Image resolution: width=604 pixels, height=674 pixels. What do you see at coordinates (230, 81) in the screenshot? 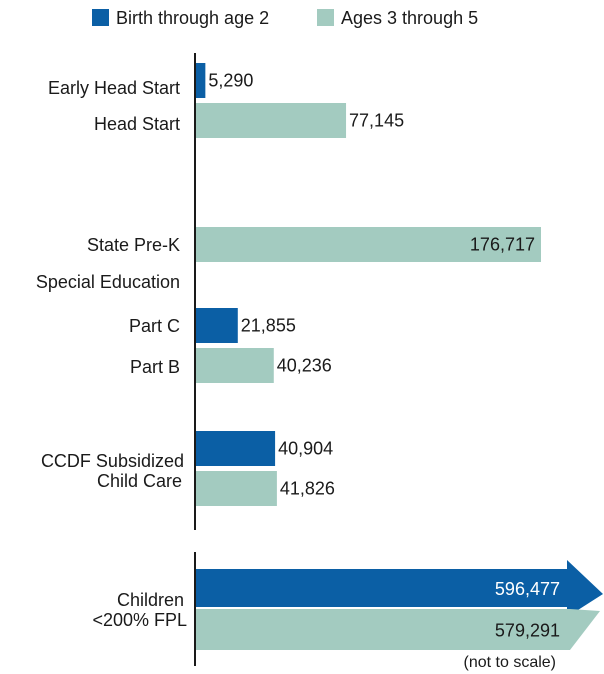
I see `value-label-early-head-start-birth-through-age-2: 5,290` at bounding box center [230, 81].